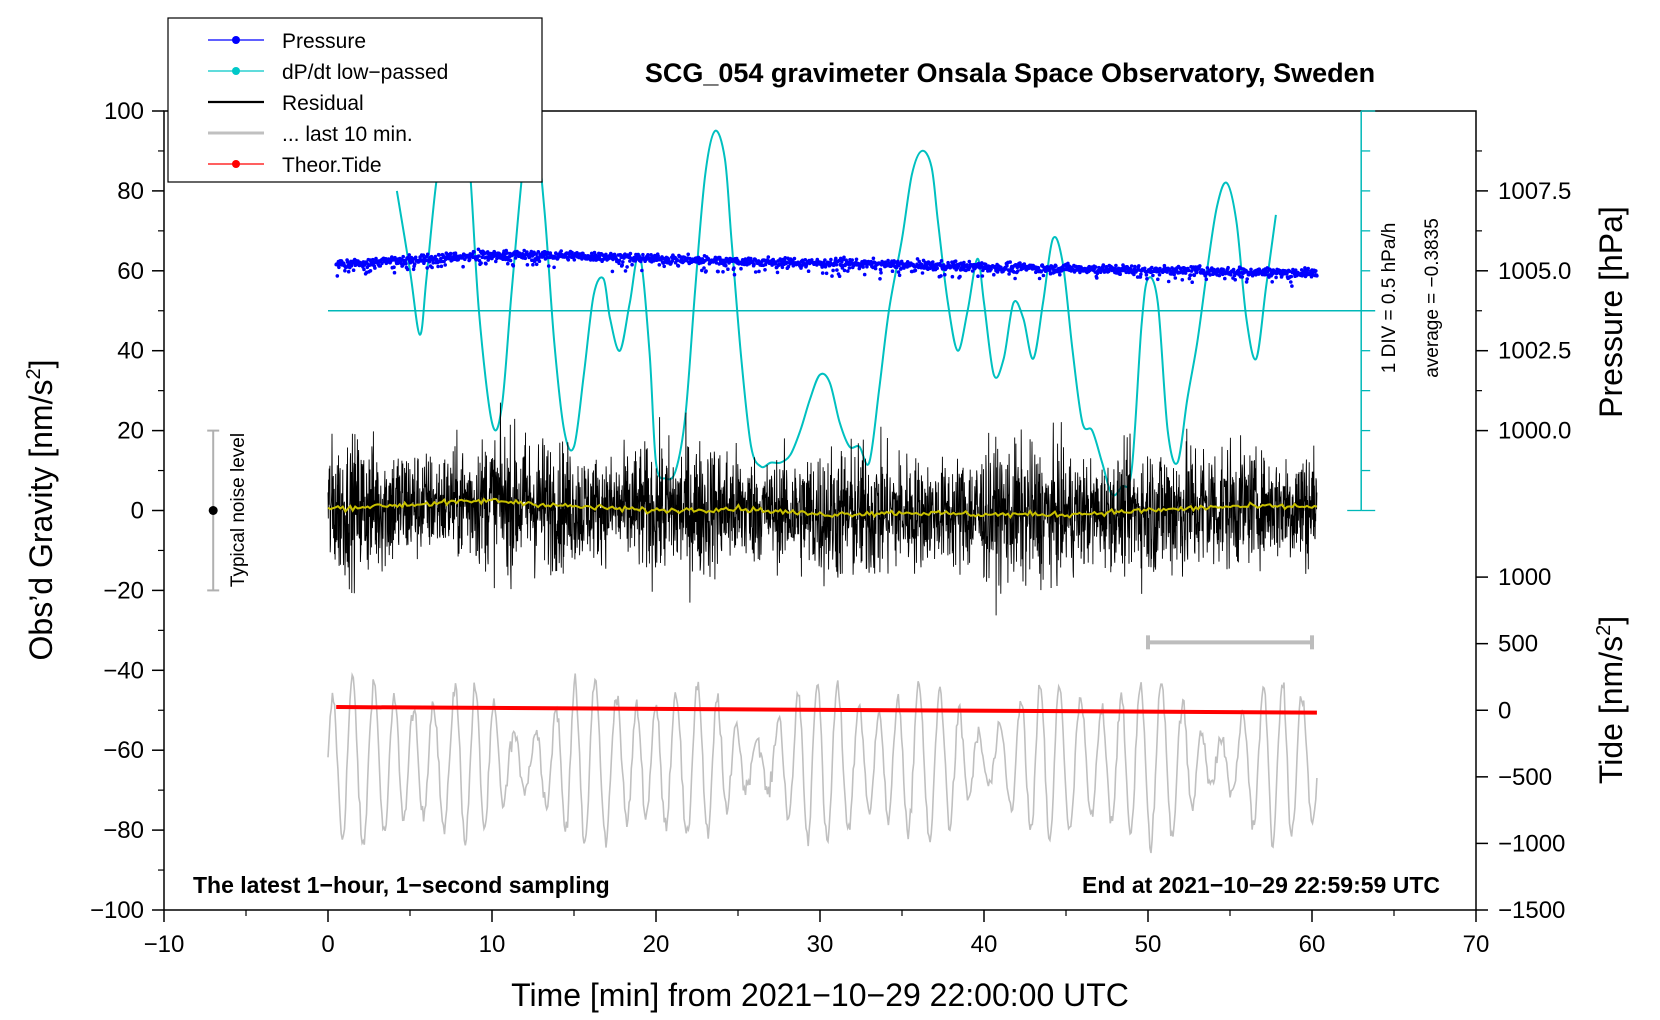 This screenshot has height=1020, width=1660. What do you see at coordinates (41, 510) in the screenshot?
I see `y-axis-left-title: Obs’d Gravity [nm/s2]` at bounding box center [41, 510].